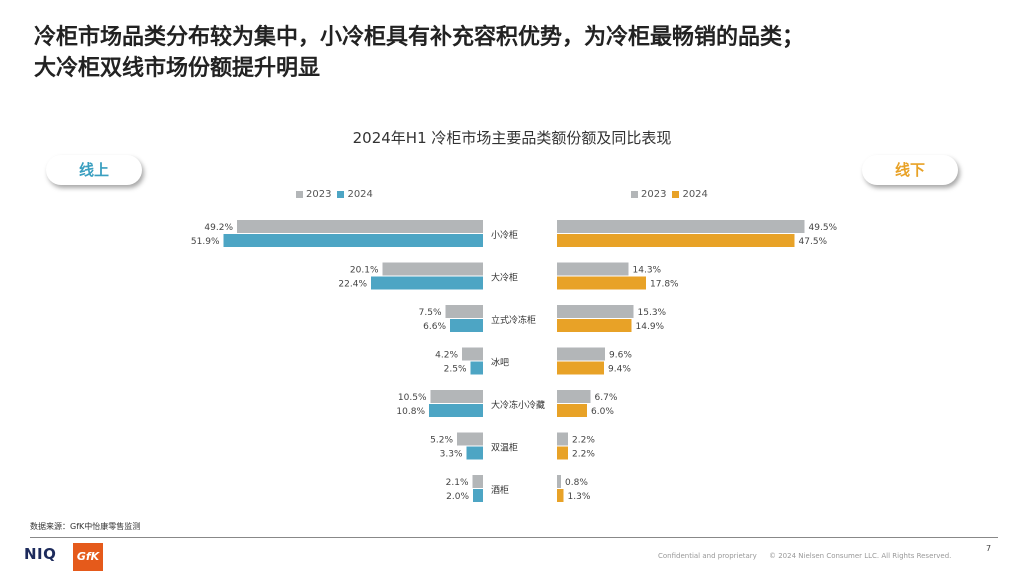 The width and height of the screenshot is (1024, 576). Describe the element at coordinates (602, 412) in the screenshot. I see `offline-data-label: 6.0%` at that location.